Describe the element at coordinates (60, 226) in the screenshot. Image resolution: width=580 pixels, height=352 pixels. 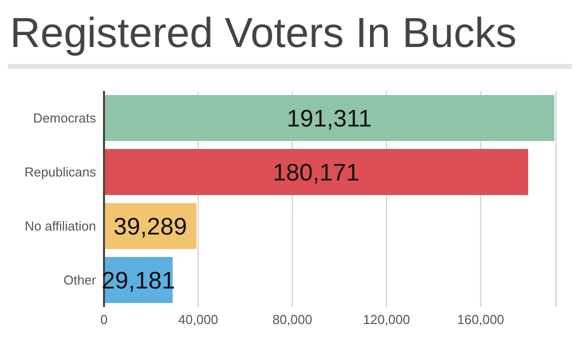
I see `y-tick-label: No affiliation` at that location.